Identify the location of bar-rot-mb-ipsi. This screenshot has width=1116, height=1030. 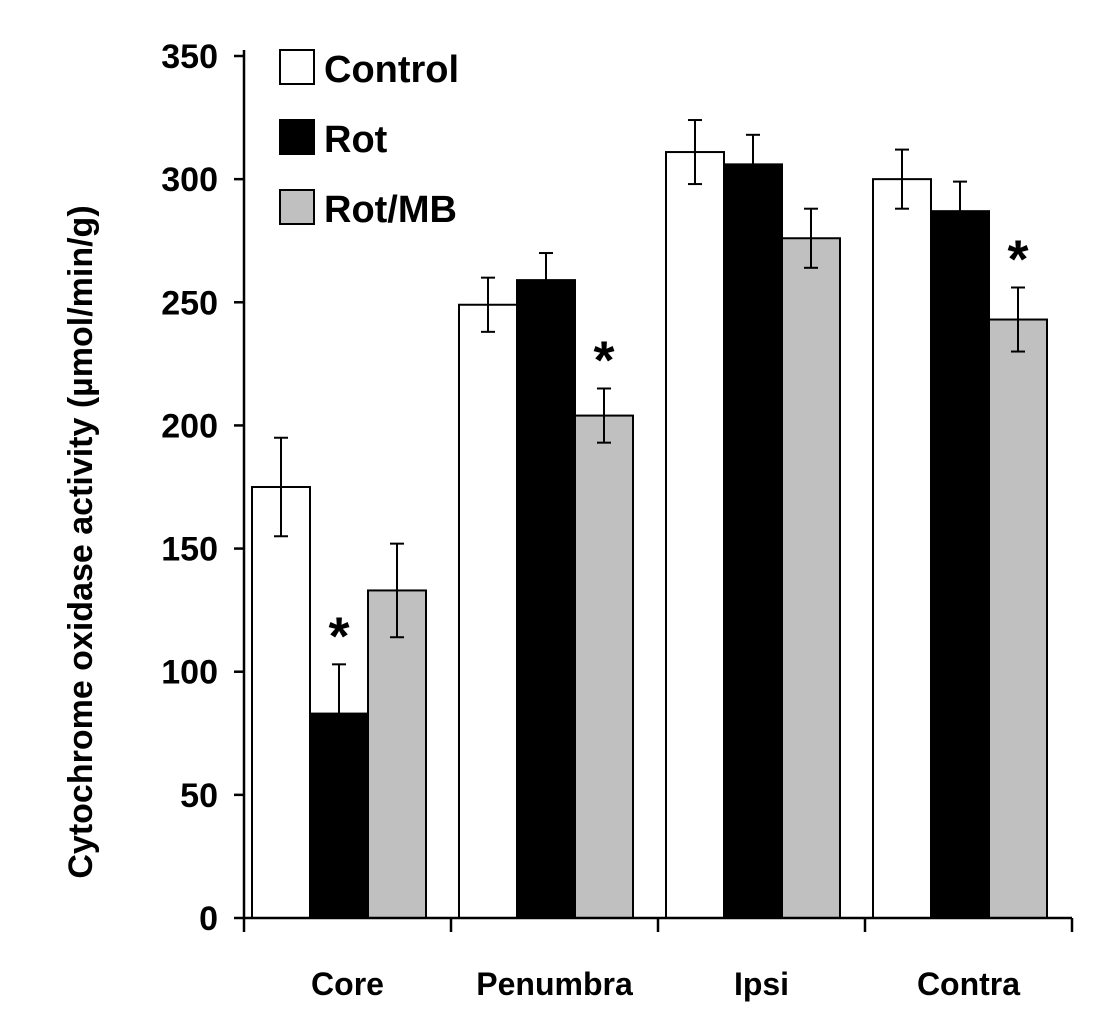
(811, 578).